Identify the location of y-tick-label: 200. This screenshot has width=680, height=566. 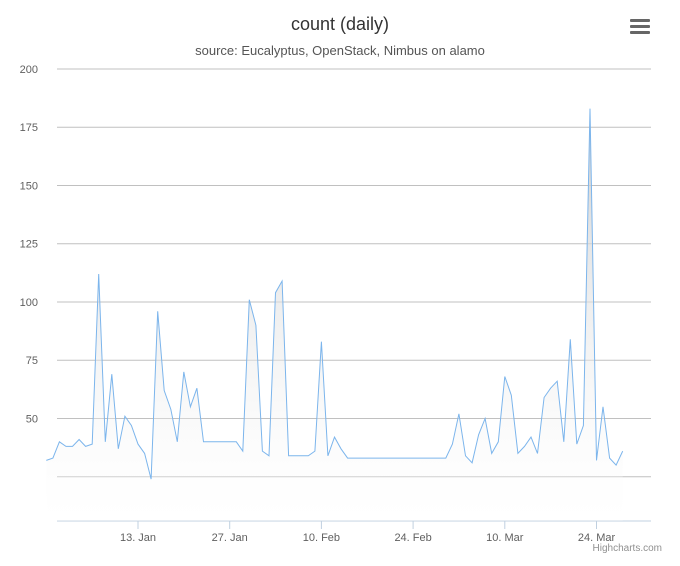
(29, 70).